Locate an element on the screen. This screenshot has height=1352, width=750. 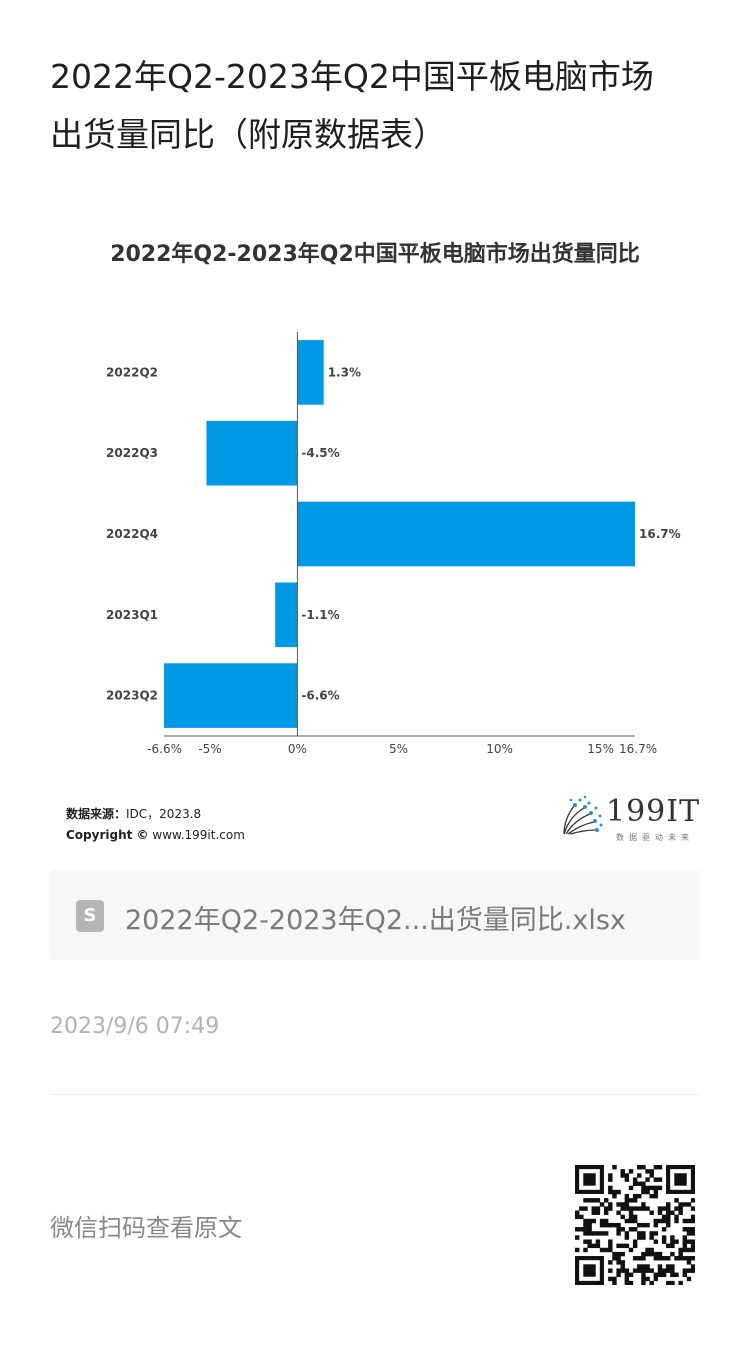
dandelion-logo-icon is located at coordinates (583, 815).